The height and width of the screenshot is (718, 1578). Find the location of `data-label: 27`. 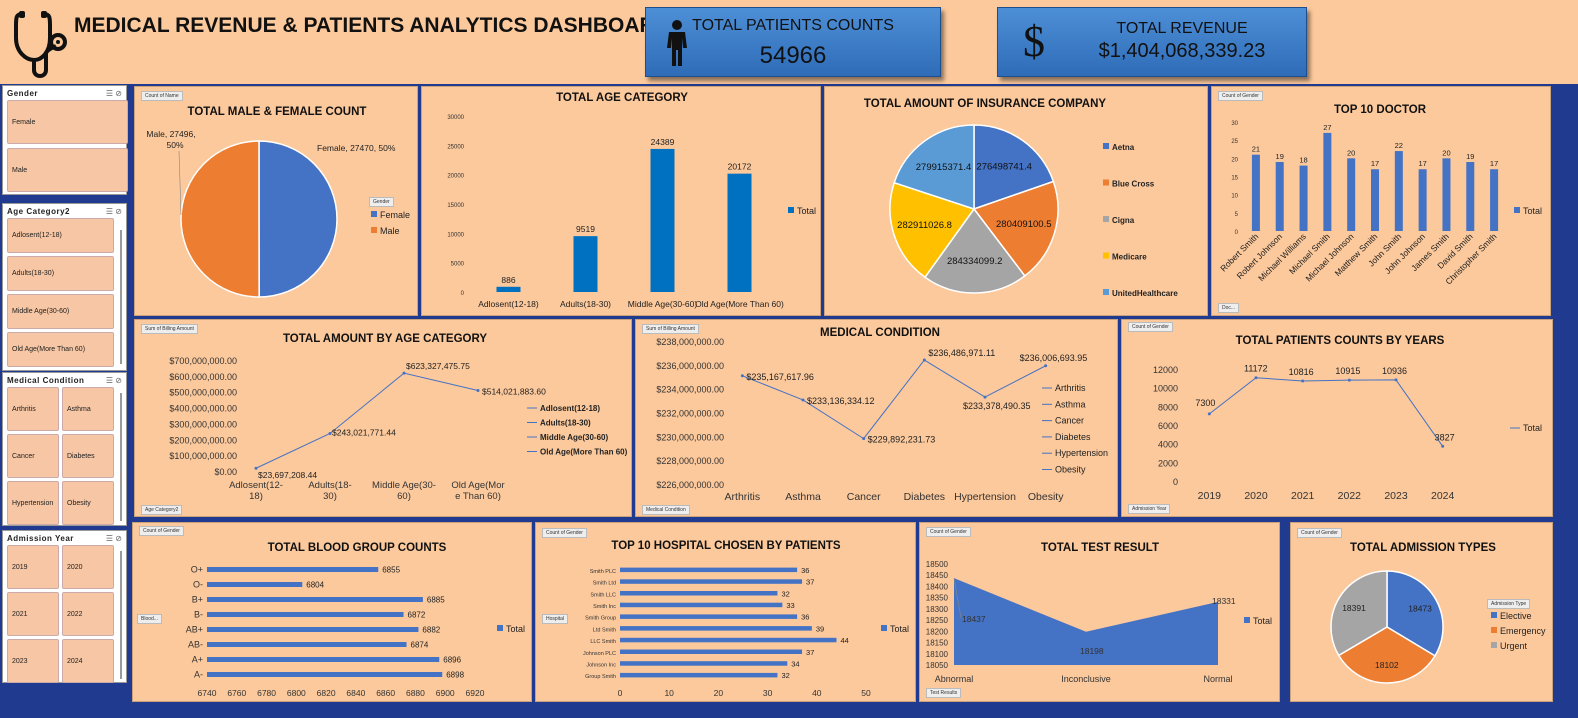

data-label: 27 is located at coordinates (1327, 127).